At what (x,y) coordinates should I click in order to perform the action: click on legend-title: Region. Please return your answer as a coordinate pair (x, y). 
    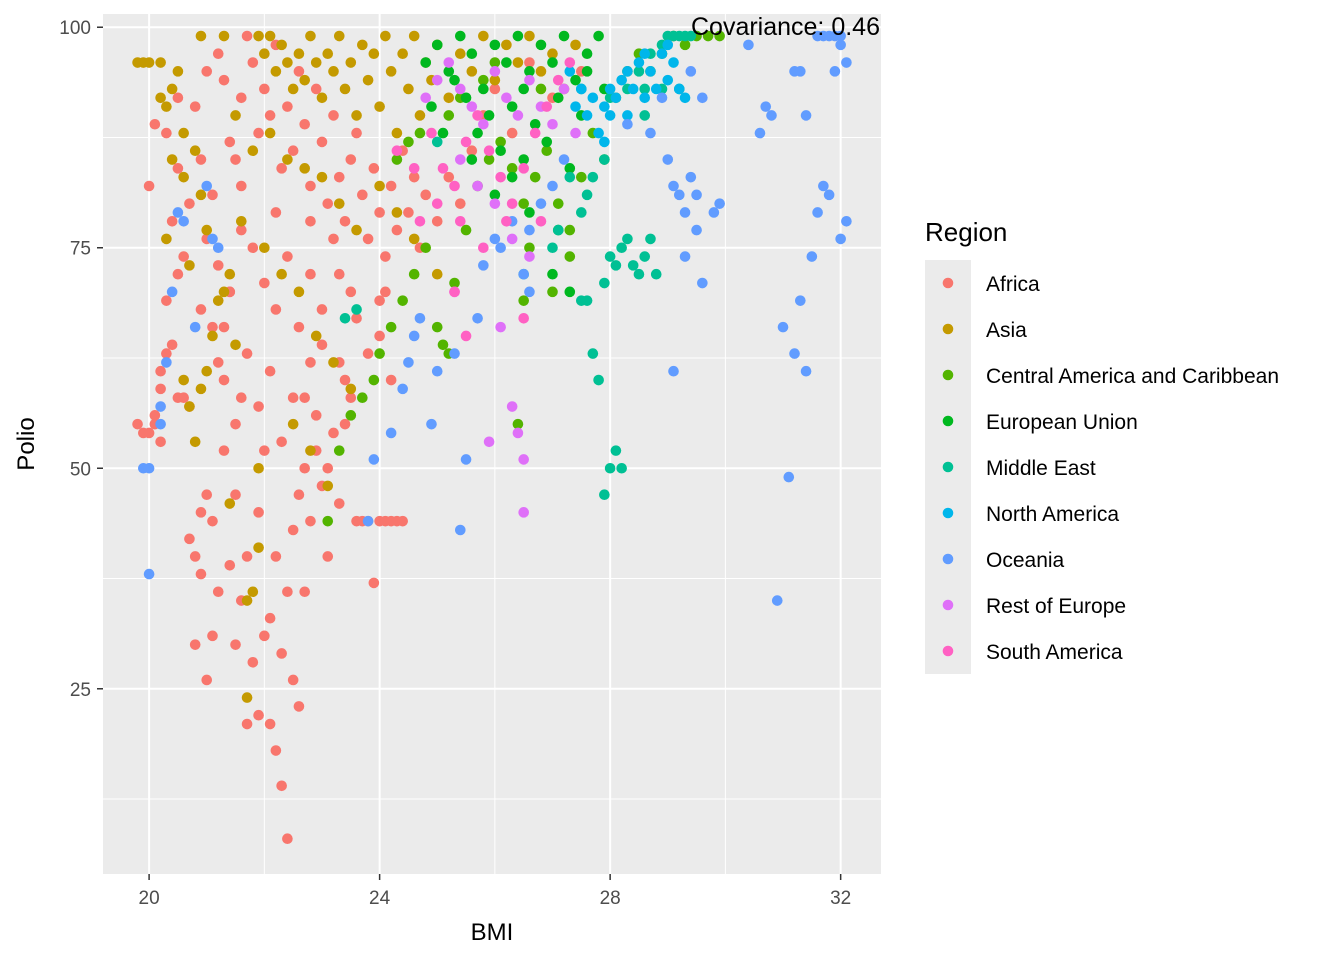
    Looking at the image, I should click on (966, 232).